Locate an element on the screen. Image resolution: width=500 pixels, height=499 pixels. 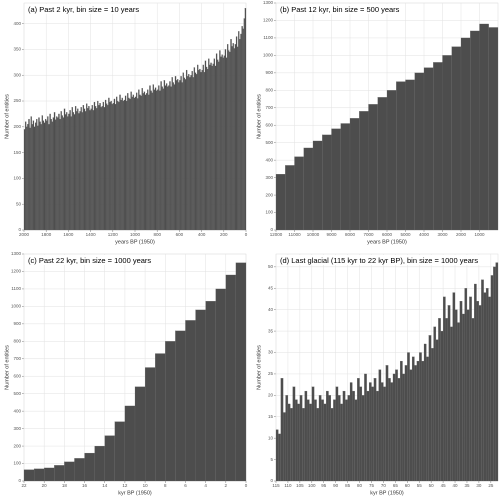
x-tick-label: 12 is located at coordinates (125, 485).